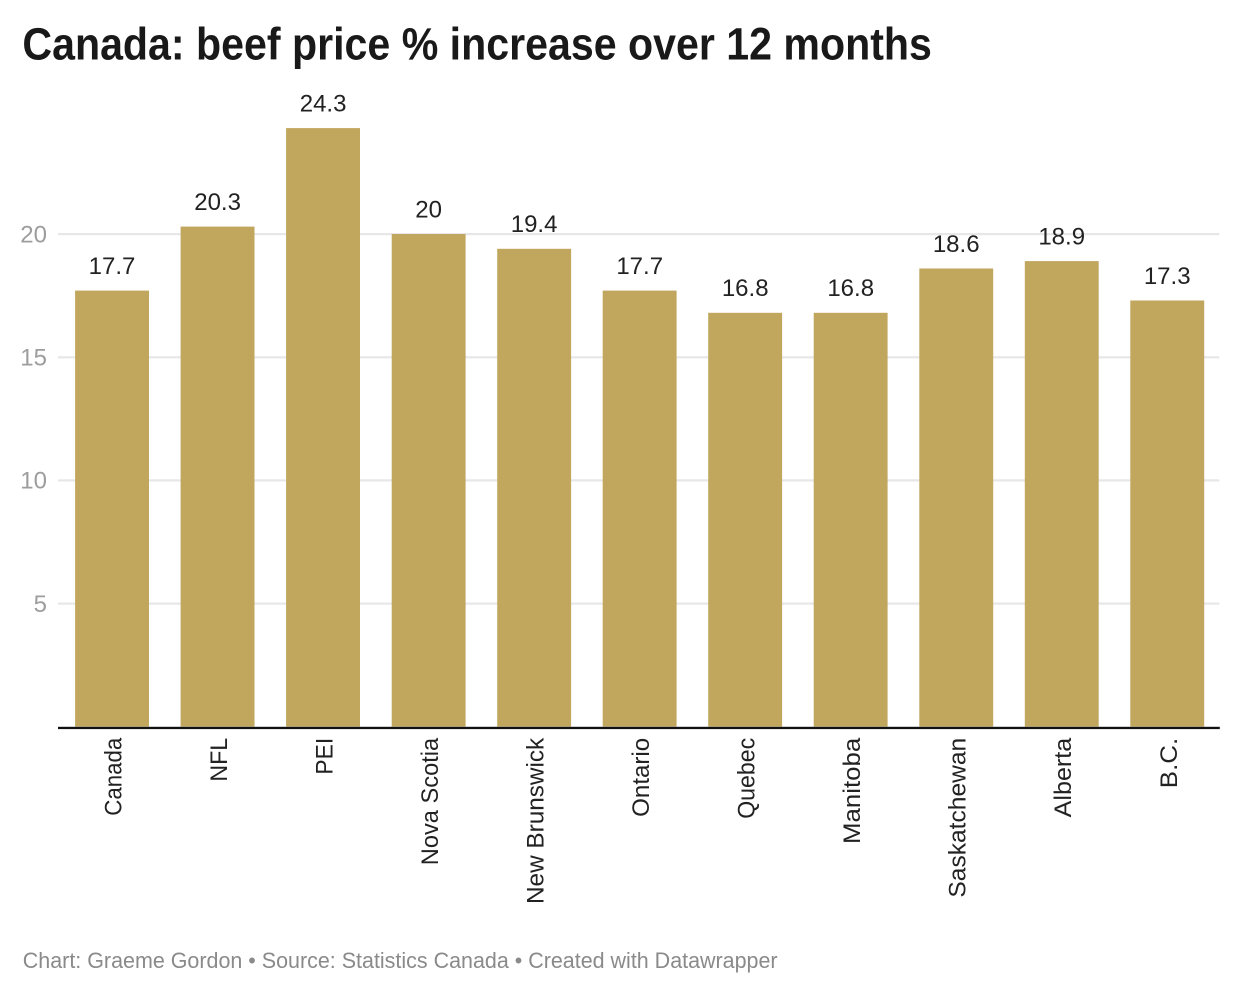 The width and height of the screenshot is (1240, 996). Describe the element at coordinates (323, 103) in the screenshot. I see `svg-text: 24.3` at that location.